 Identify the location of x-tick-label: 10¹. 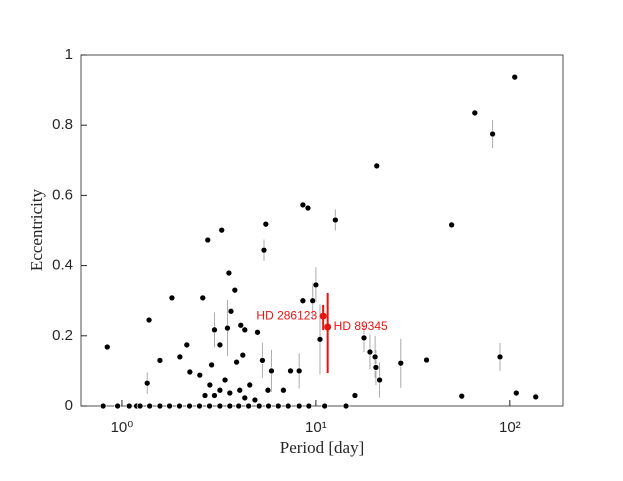
(316, 427).